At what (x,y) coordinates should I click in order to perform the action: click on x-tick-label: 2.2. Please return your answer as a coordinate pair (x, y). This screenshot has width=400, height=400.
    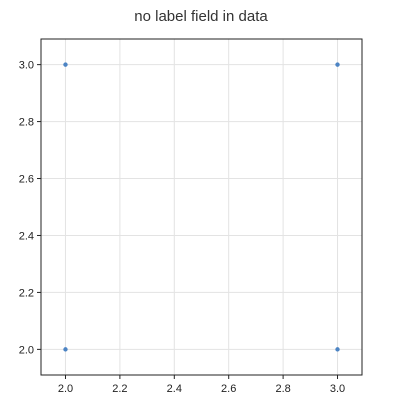
    Looking at the image, I should click on (119, 389).